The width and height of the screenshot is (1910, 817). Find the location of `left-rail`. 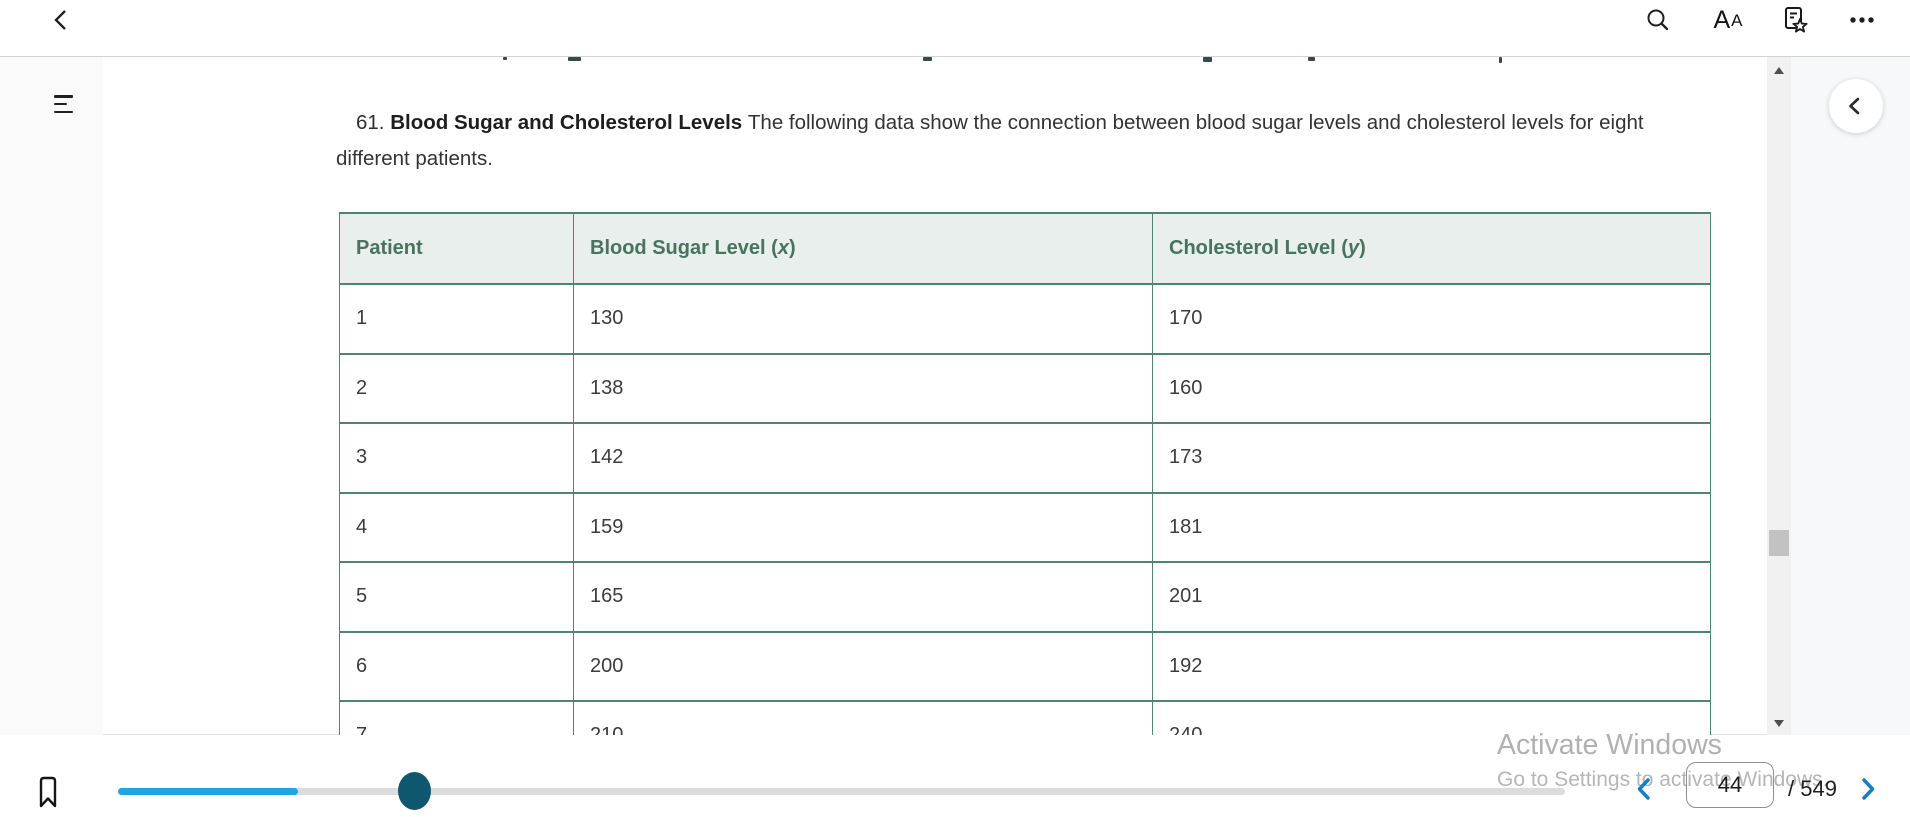

left-rail is located at coordinates (51, 396).